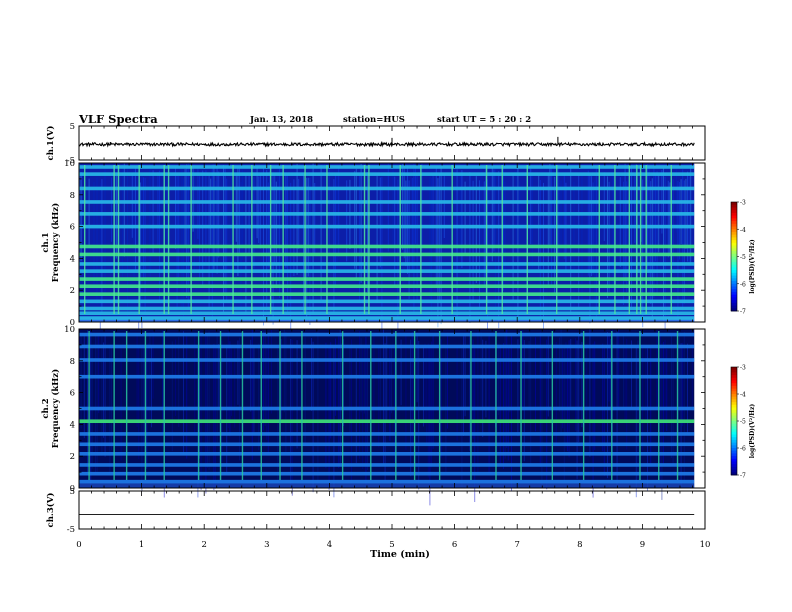 The height and width of the screenshot is (612, 792). What do you see at coordinates (387, 144) in the screenshot?
I see `waveform-trace` at bounding box center [387, 144].